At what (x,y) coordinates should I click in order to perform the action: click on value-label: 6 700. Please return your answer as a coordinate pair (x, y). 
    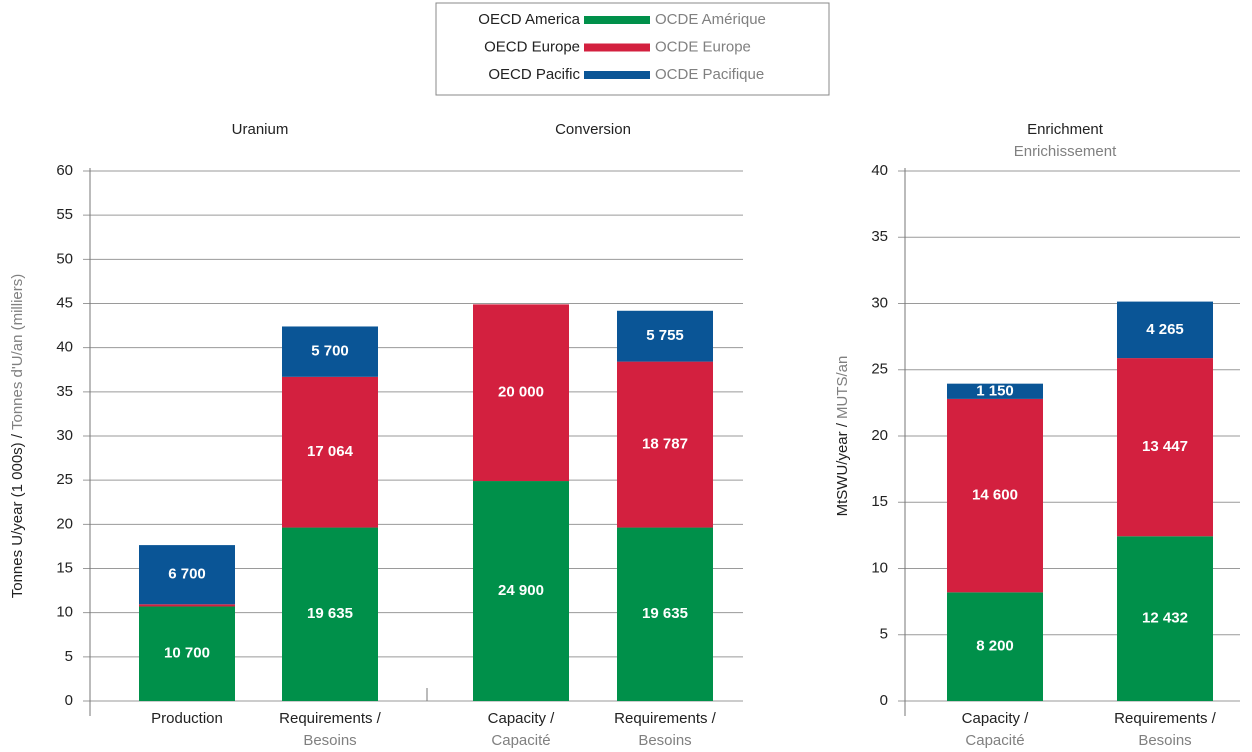
    Looking at the image, I should click on (187, 574).